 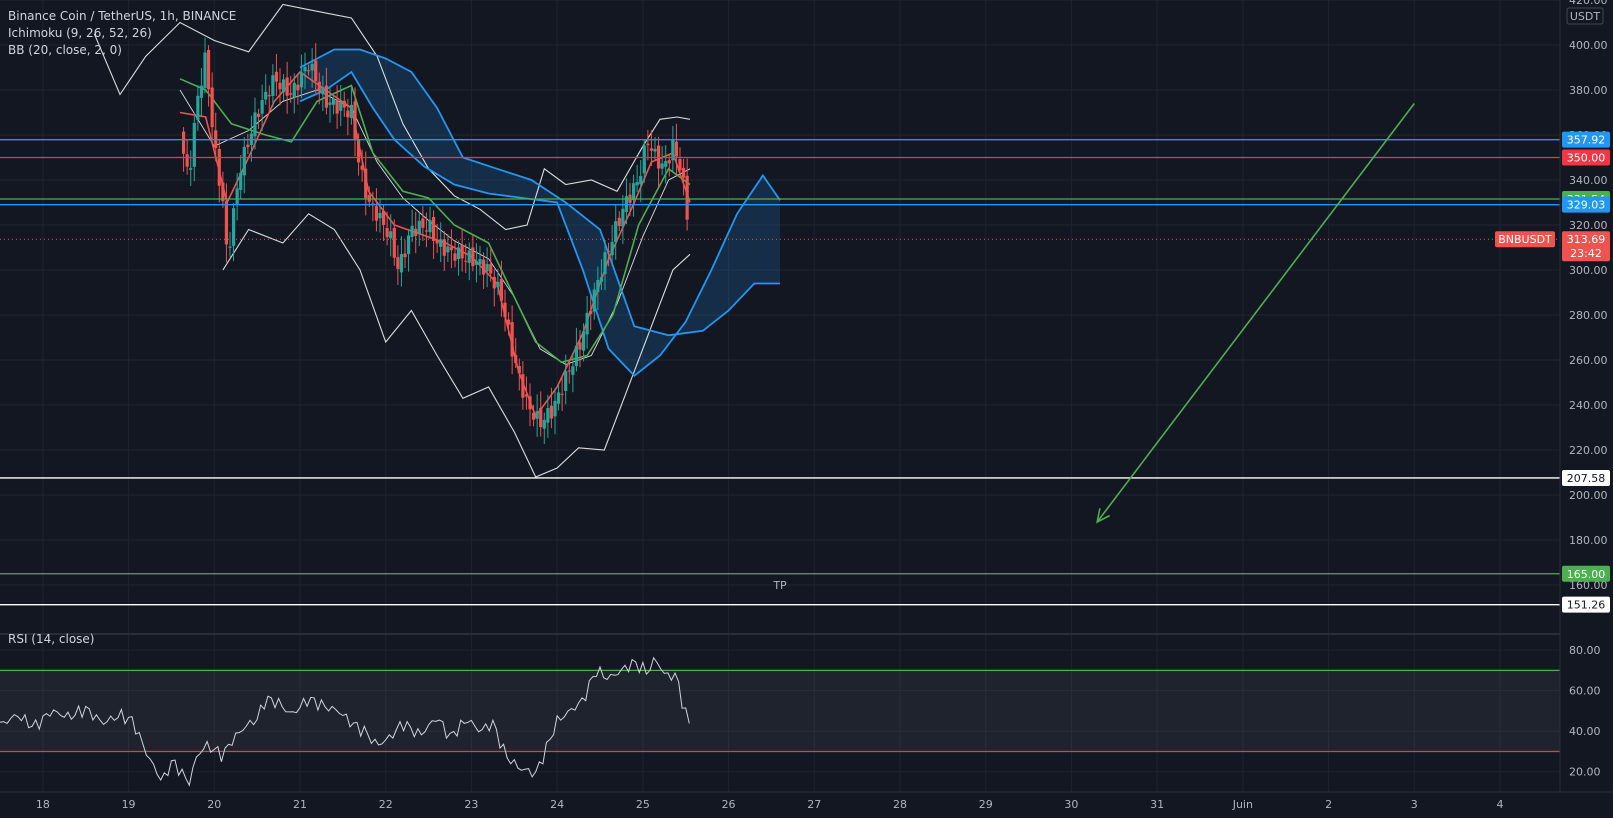 I want to click on rsi-tick-label: 20.00, so click(x=1585, y=772).